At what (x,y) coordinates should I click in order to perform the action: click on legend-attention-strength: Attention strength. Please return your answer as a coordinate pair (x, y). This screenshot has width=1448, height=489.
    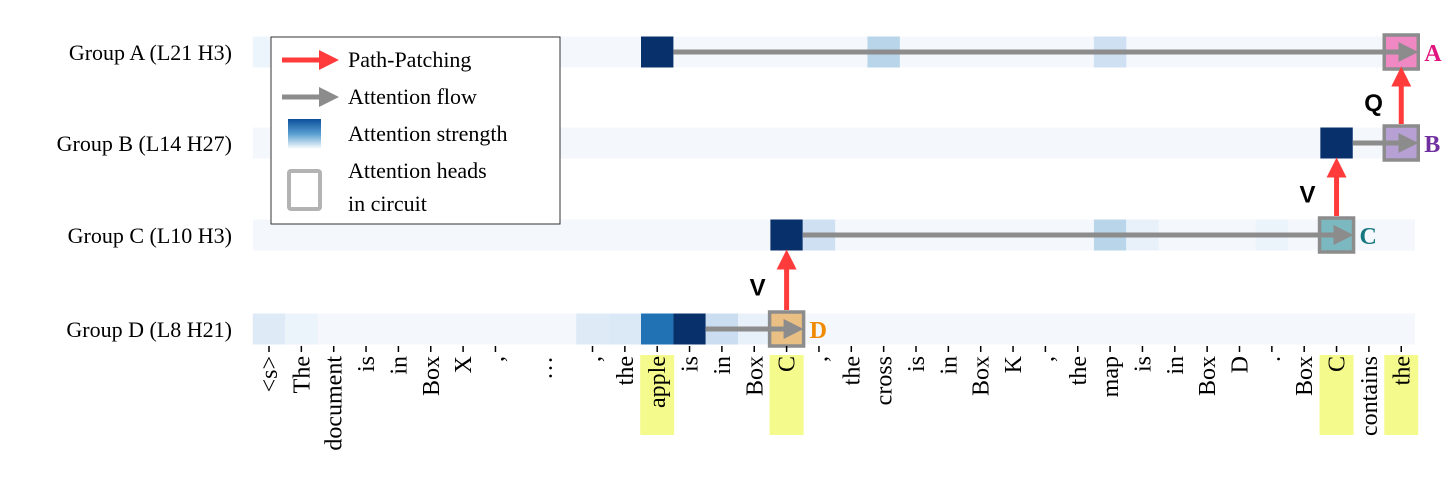
    Looking at the image, I should click on (427, 133).